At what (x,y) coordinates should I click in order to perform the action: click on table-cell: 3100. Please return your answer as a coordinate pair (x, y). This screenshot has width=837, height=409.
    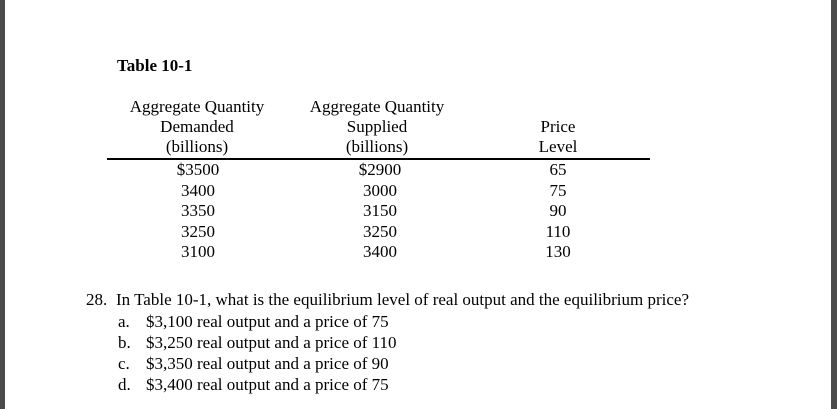
    Looking at the image, I should click on (198, 251).